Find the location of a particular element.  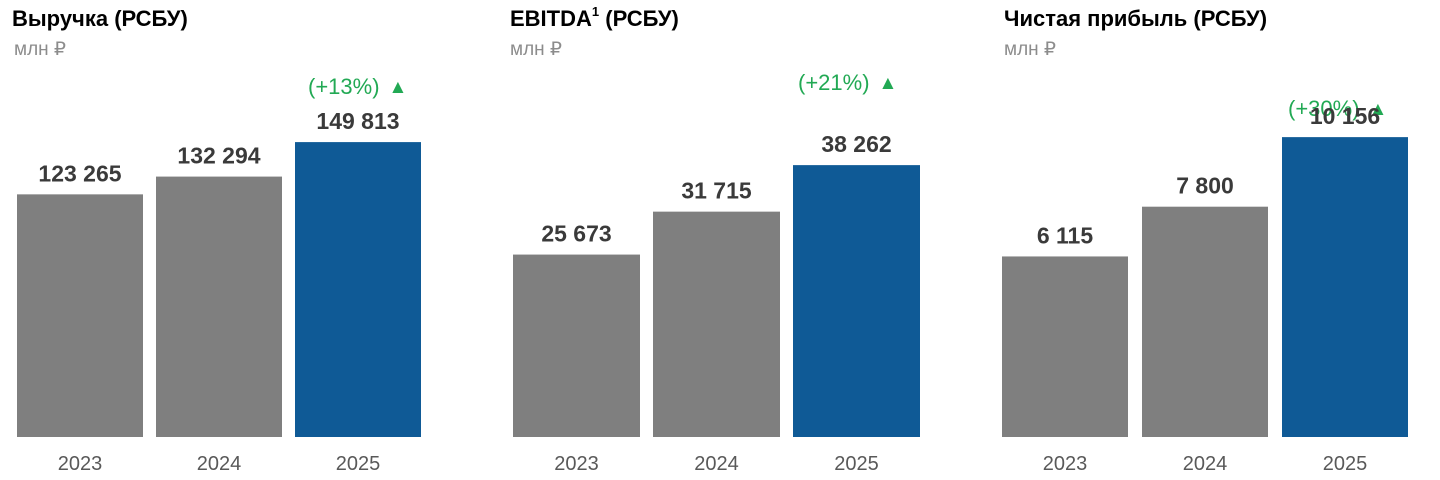

net-profit-bar-2024 is located at coordinates (1205, 321).